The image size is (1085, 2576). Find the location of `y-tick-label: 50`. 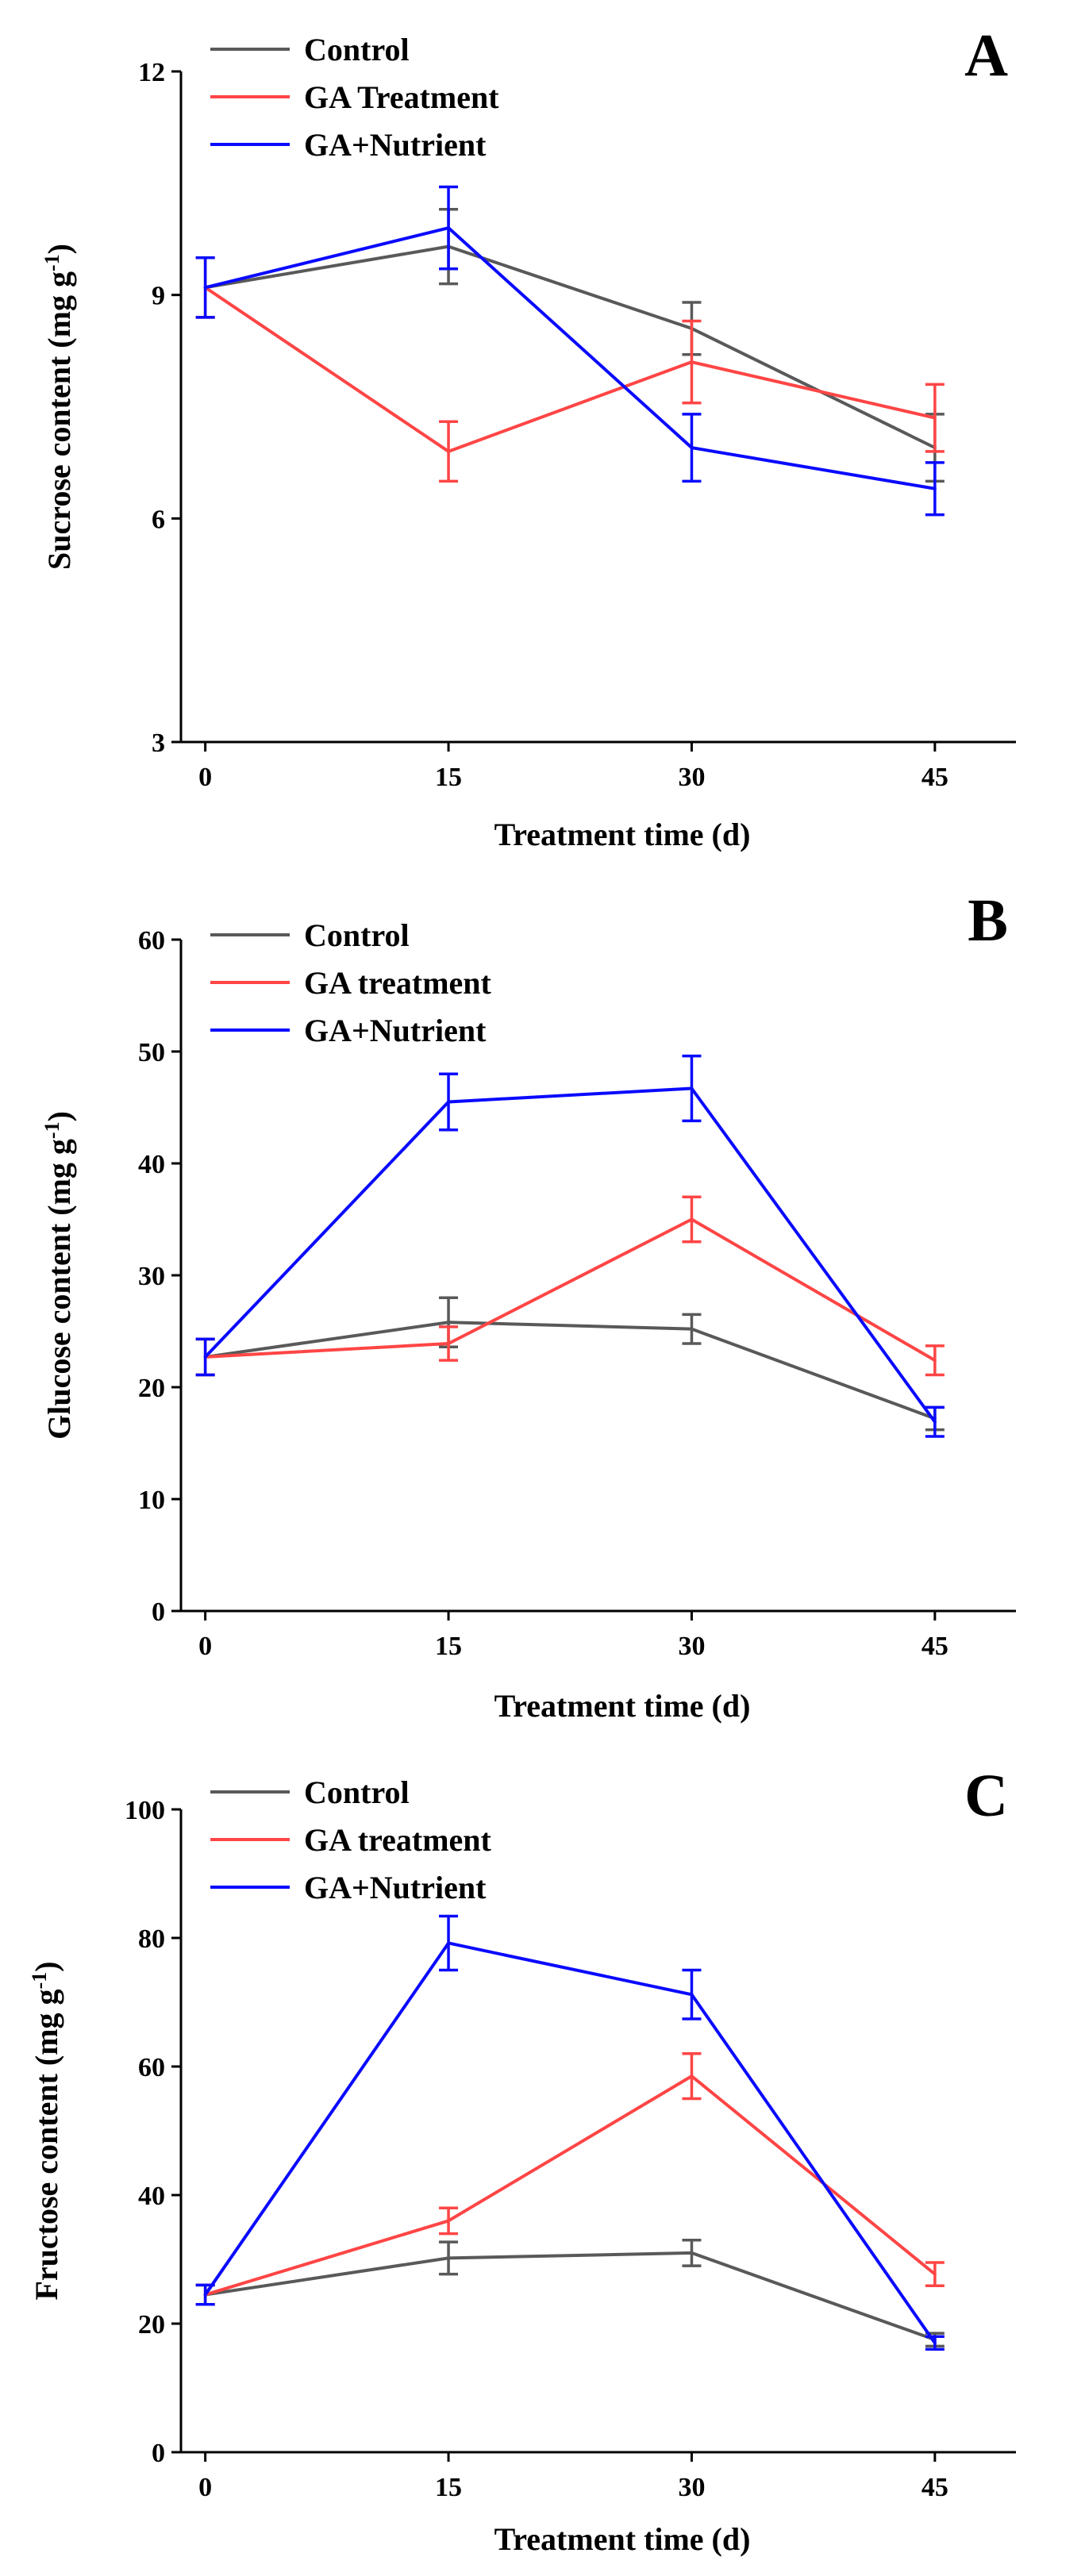

y-tick-label: 50 is located at coordinates (151, 1052).